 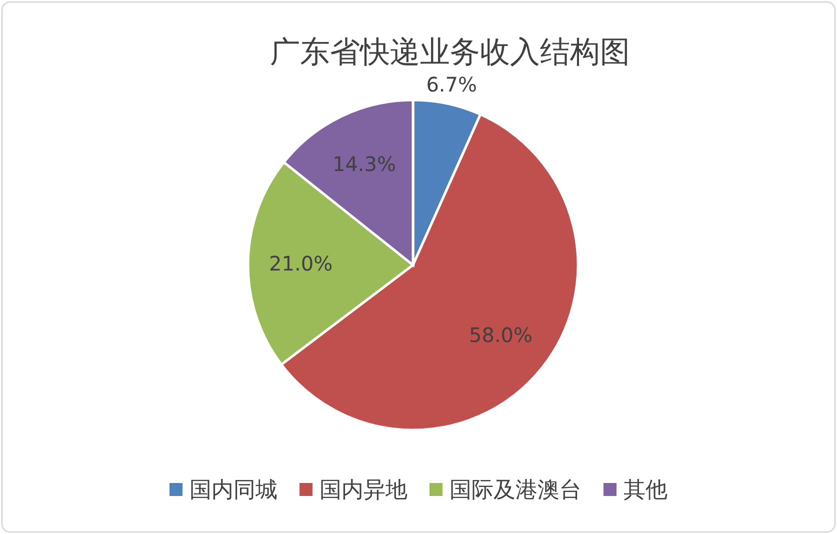 I want to click on data-label: 21.0%, so click(x=301, y=264).